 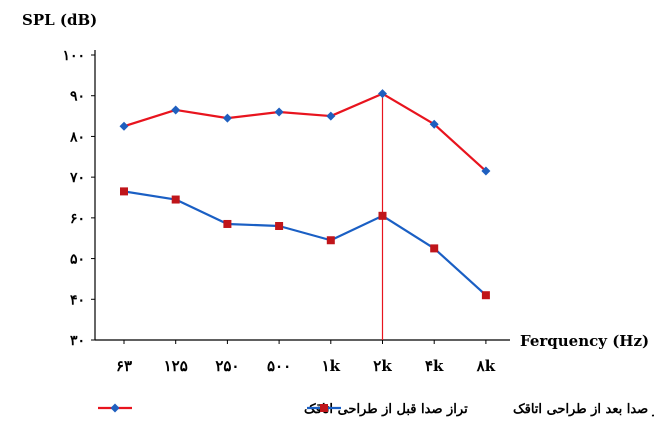 What do you see at coordinates (434, 366) in the screenshot?
I see `x-tick-label: ۴k` at bounding box center [434, 366].